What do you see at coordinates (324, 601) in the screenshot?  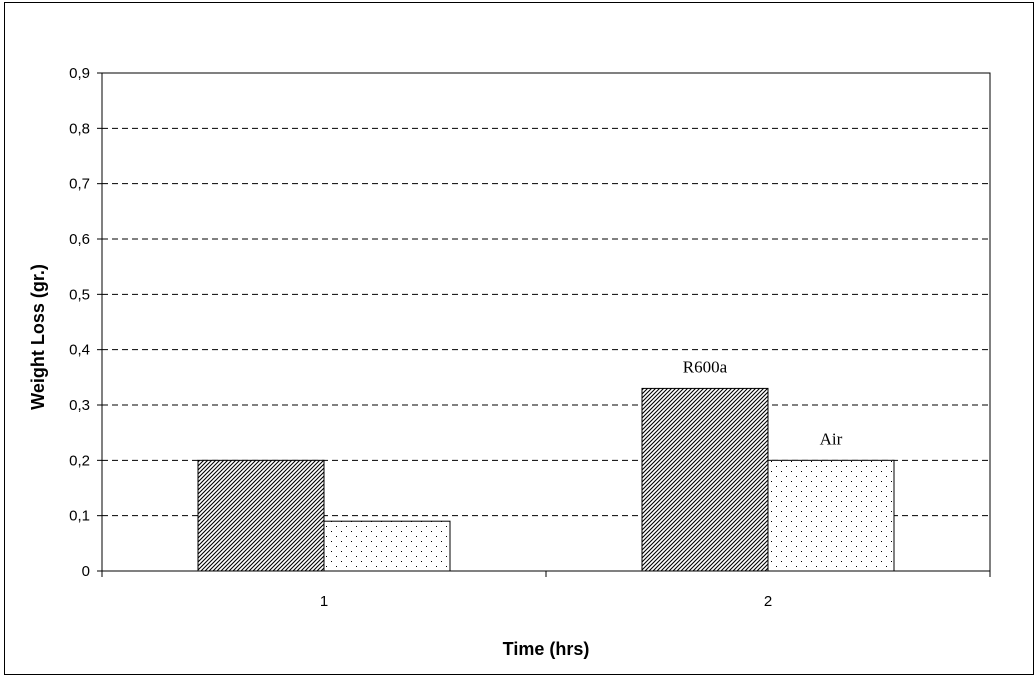 I see `x-tick-label: 1` at bounding box center [324, 601].